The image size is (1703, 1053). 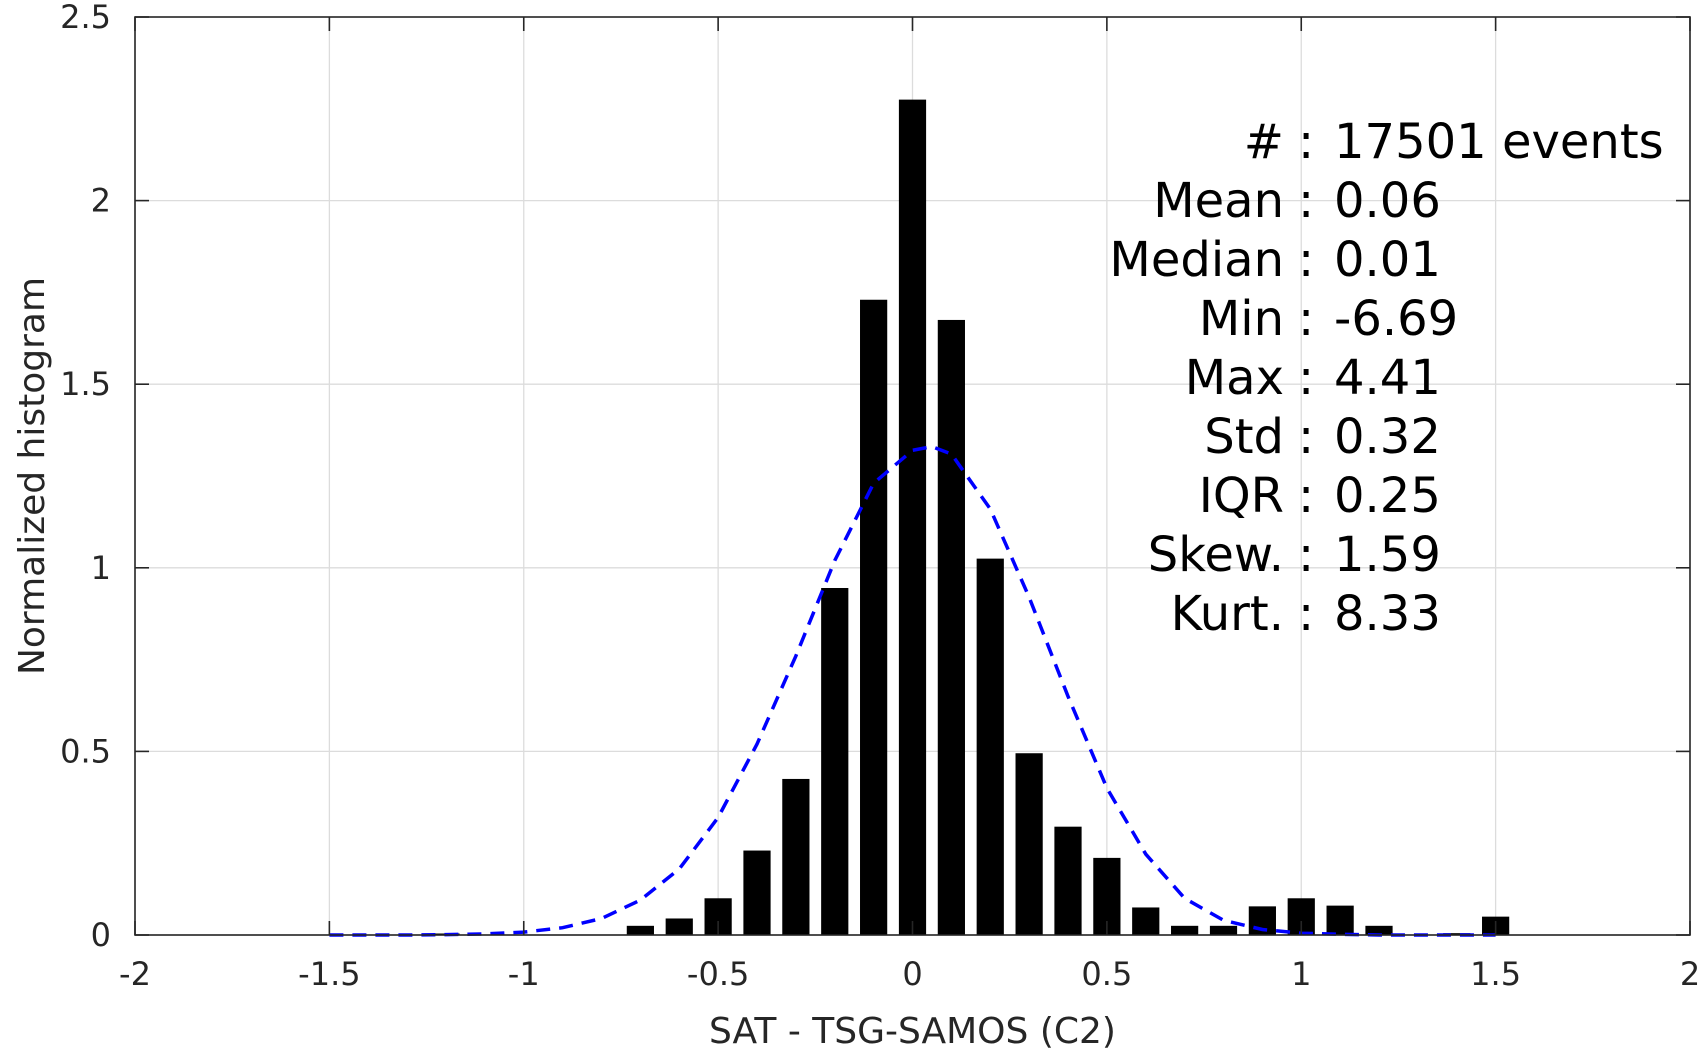 What do you see at coordinates (718, 974) in the screenshot?
I see `x-tick-label: -0.5` at bounding box center [718, 974].